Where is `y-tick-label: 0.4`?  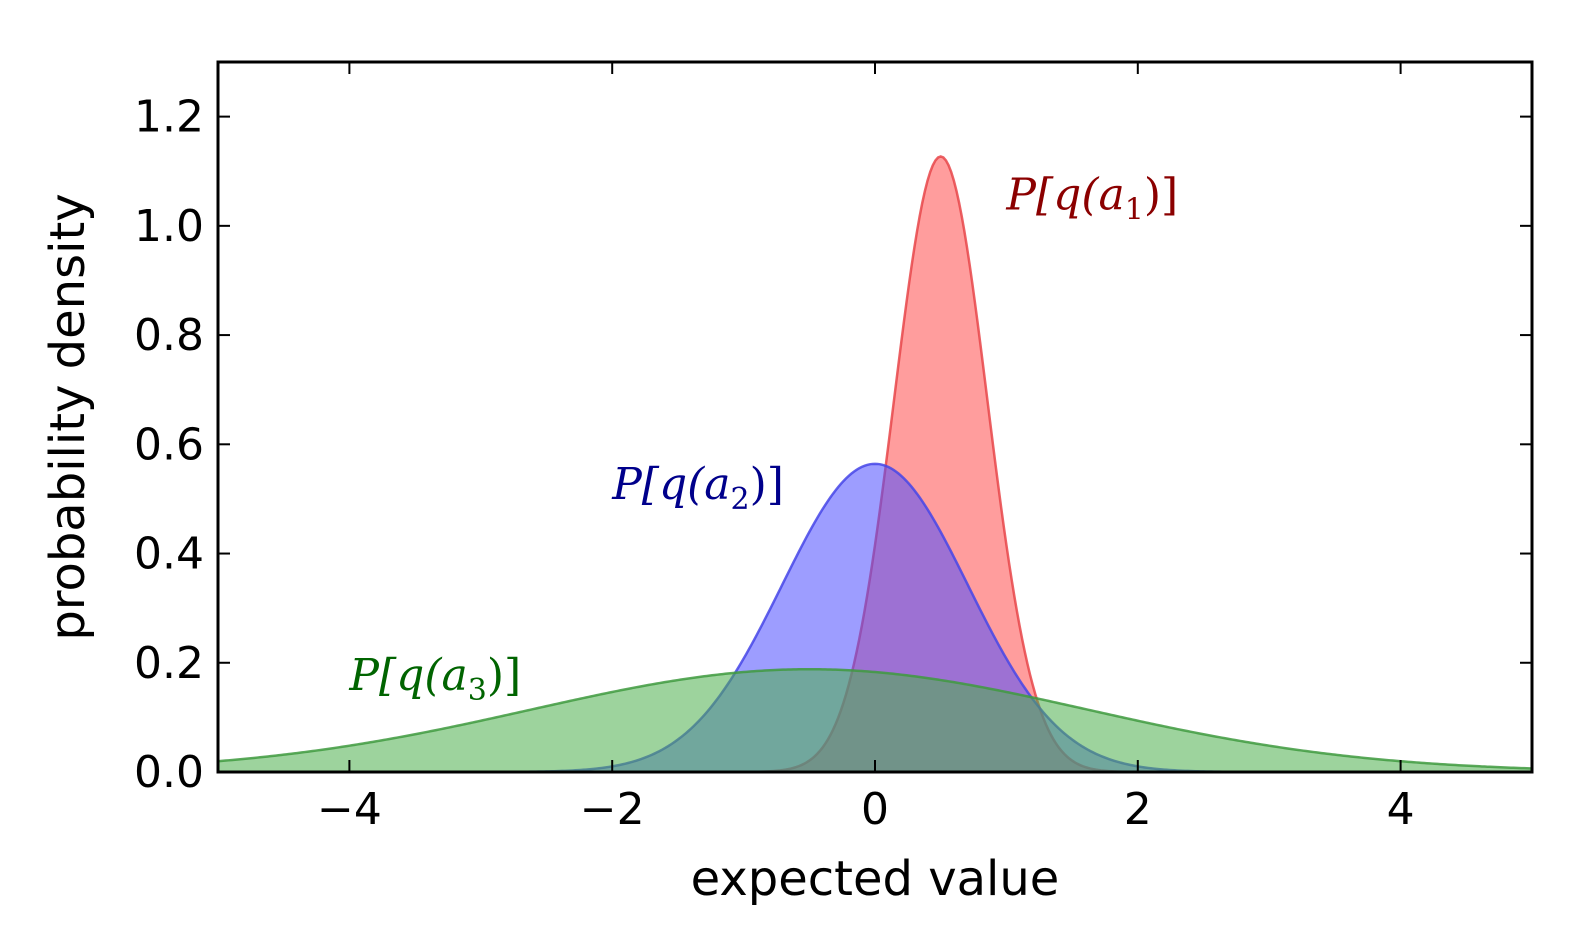 y-tick-label: 0.4 is located at coordinates (169, 554).